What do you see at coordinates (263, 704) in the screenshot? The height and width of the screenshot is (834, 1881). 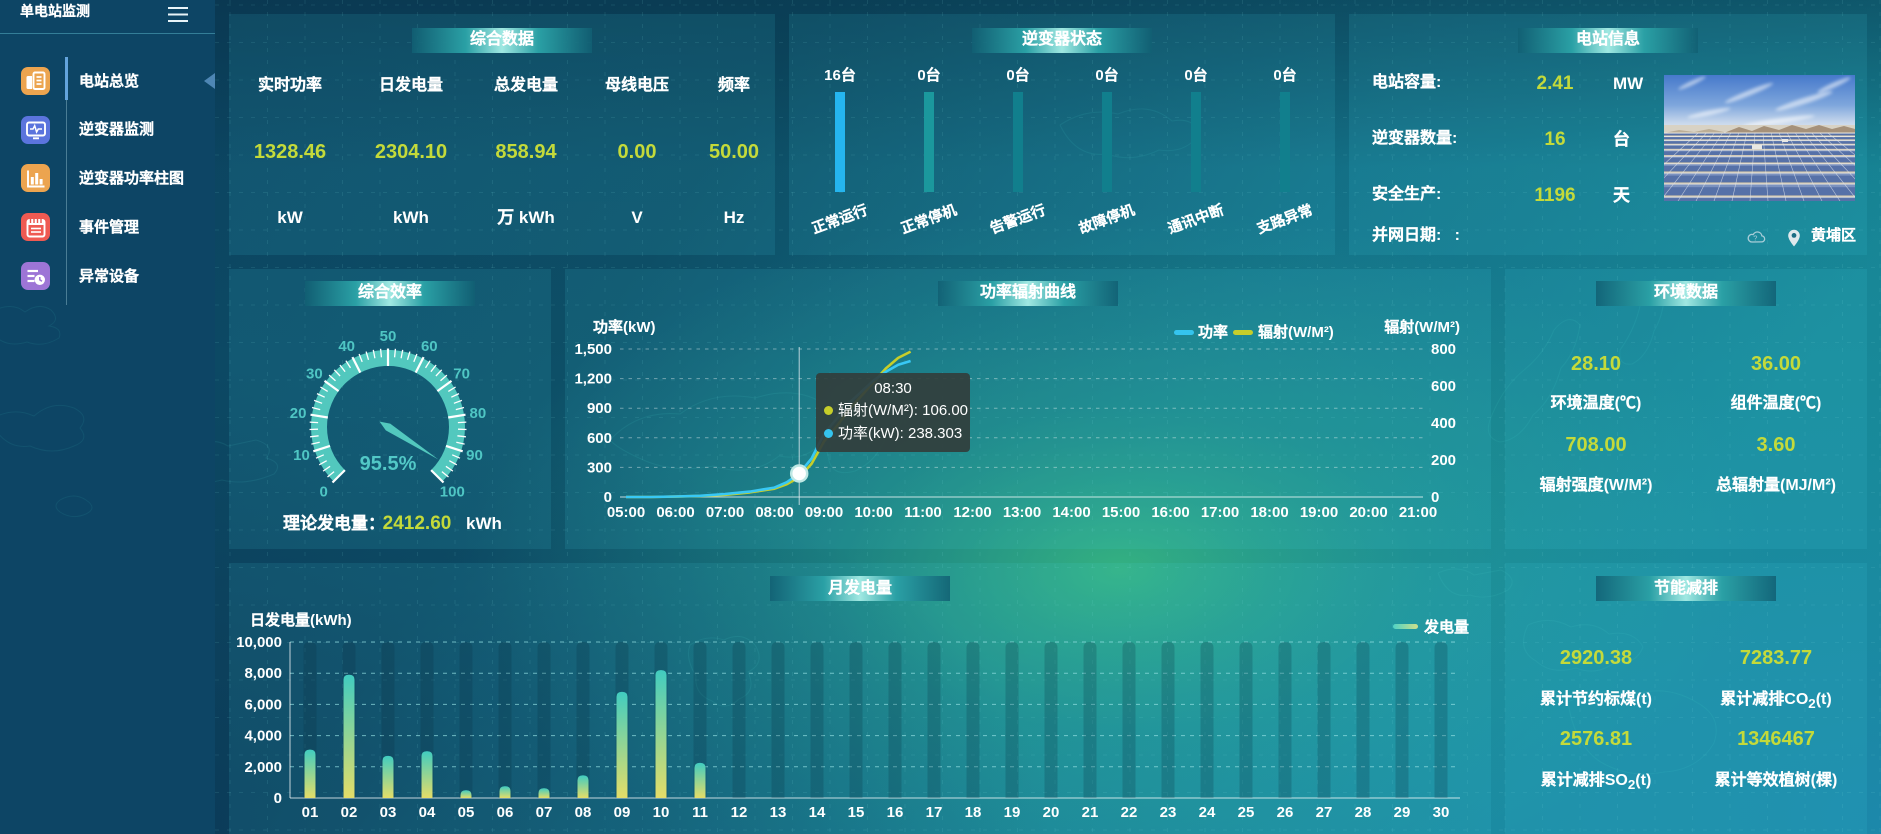 I see `svg-text: 6,000` at bounding box center [263, 704].